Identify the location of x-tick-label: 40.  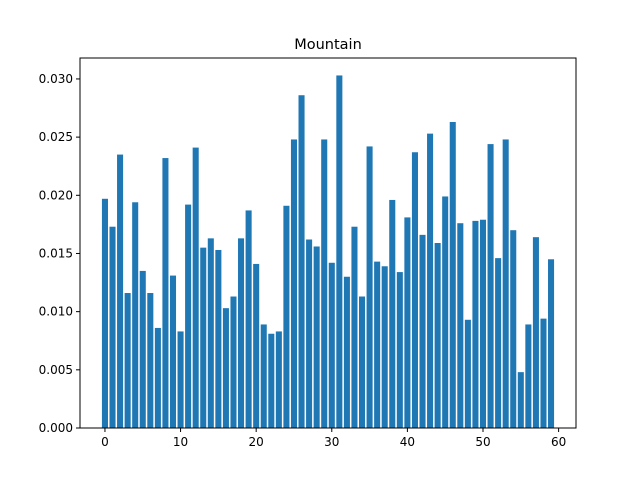
(407, 442).